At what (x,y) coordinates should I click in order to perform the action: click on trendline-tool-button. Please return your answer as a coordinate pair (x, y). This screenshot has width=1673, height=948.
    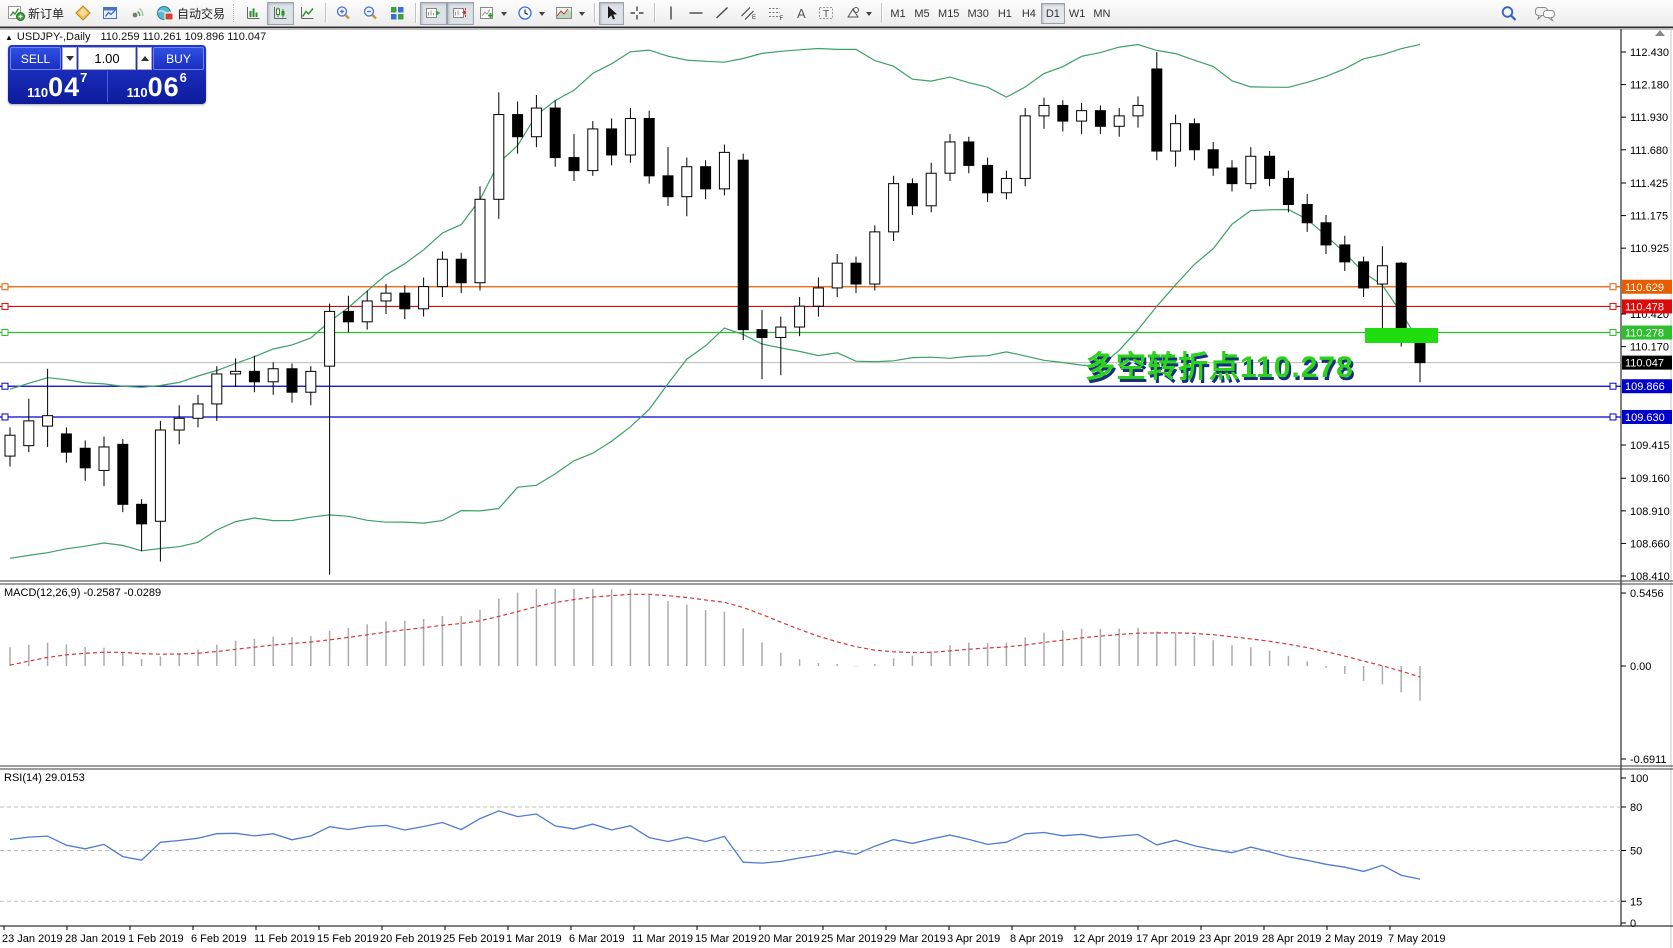
    Looking at the image, I should click on (722, 13).